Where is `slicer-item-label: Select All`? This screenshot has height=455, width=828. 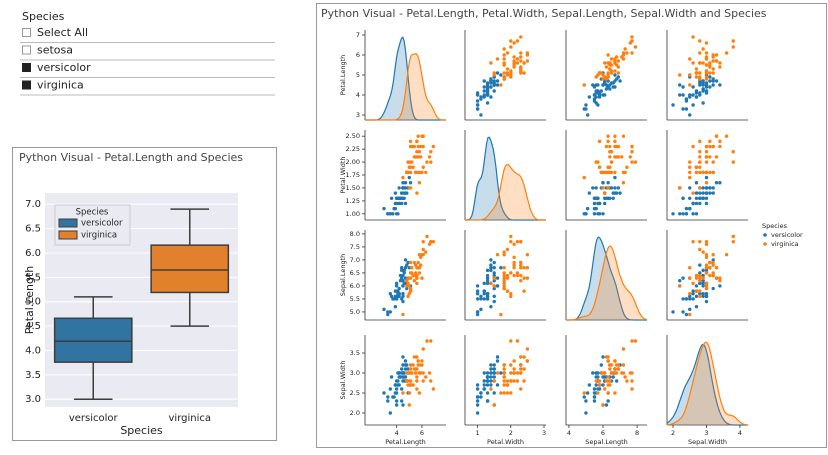 slicer-item-label: Select All is located at coordinates (62, 32).